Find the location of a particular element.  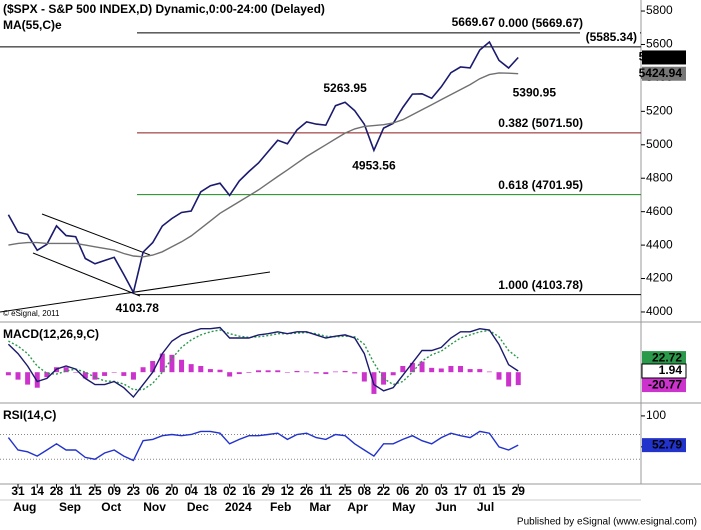

x-tick-label: 23 is located at coordinates (134, 491).